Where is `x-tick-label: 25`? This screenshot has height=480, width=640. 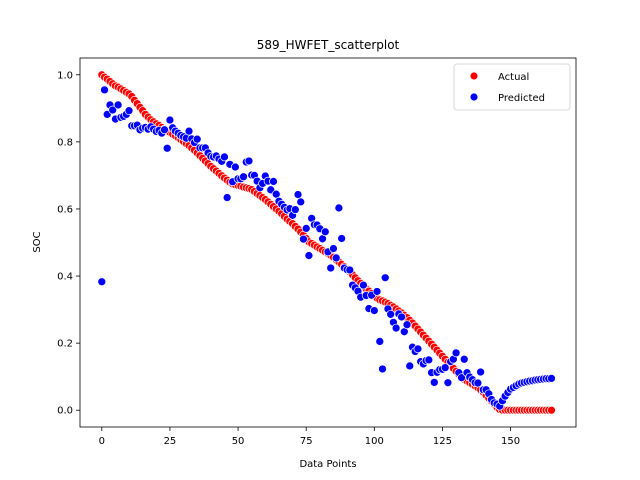 x-tick-label: 25 is located at coordinates (170, 441).